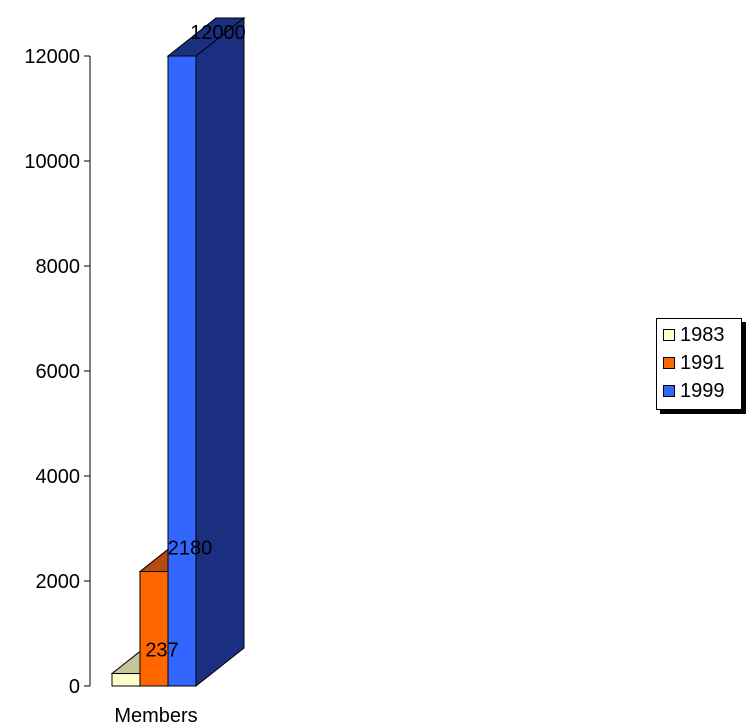 This screenshot has height=728, width=747. I want to click on data-label-1999: 12000, so click(218, 33).